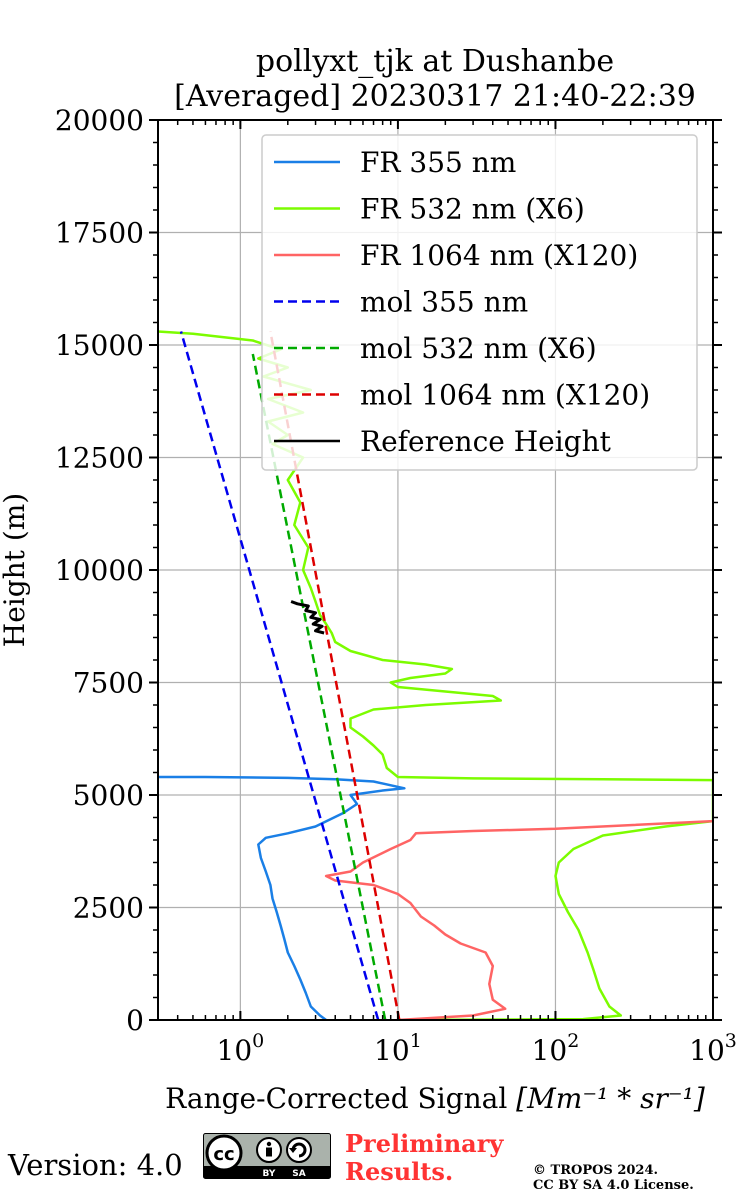 Image resolution: width=750 pixels, height=1200 pixels. Describe the element at coordinates (108, 795) in the screenshot. I see `y-tick-label: 5000` at that location.